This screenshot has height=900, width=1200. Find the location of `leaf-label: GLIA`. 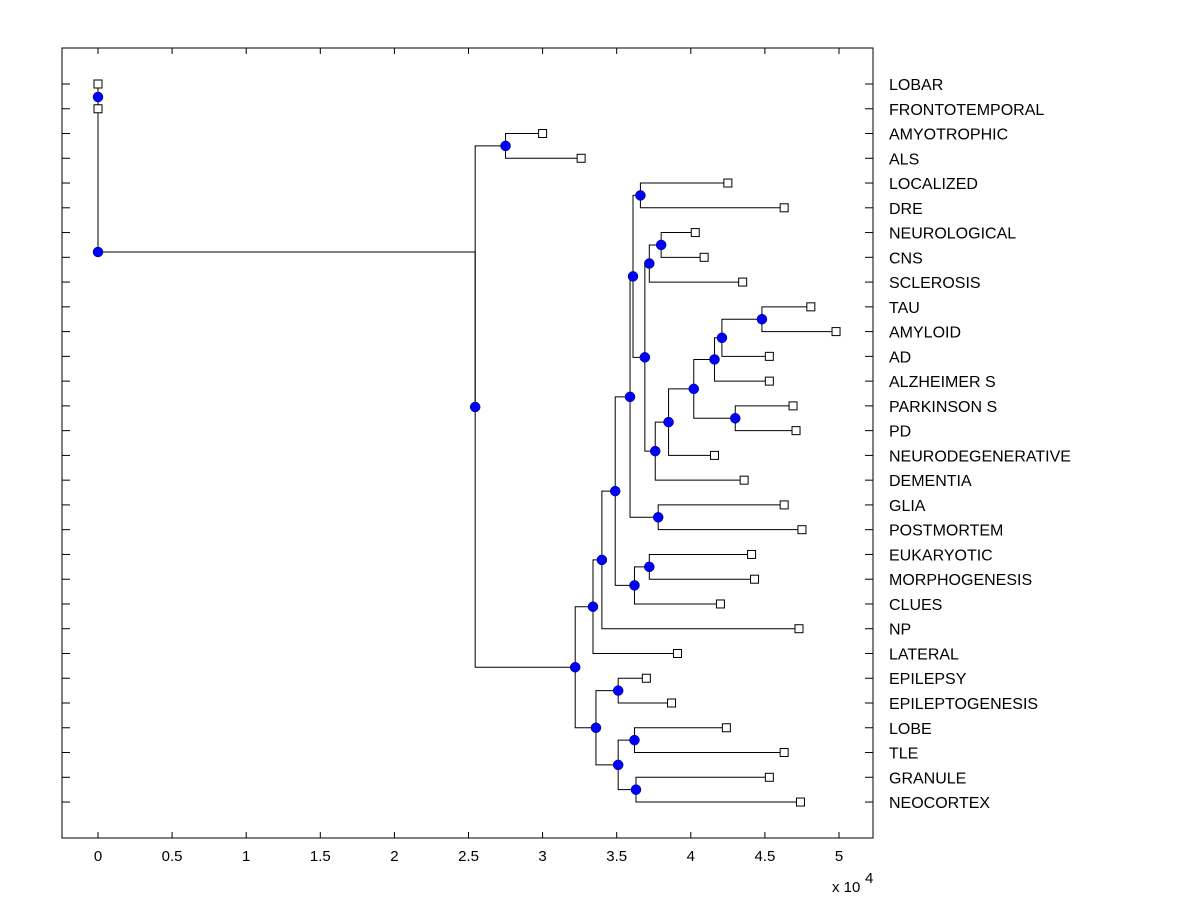

leaf-label: GLIA is located at coordinates (907, 506).